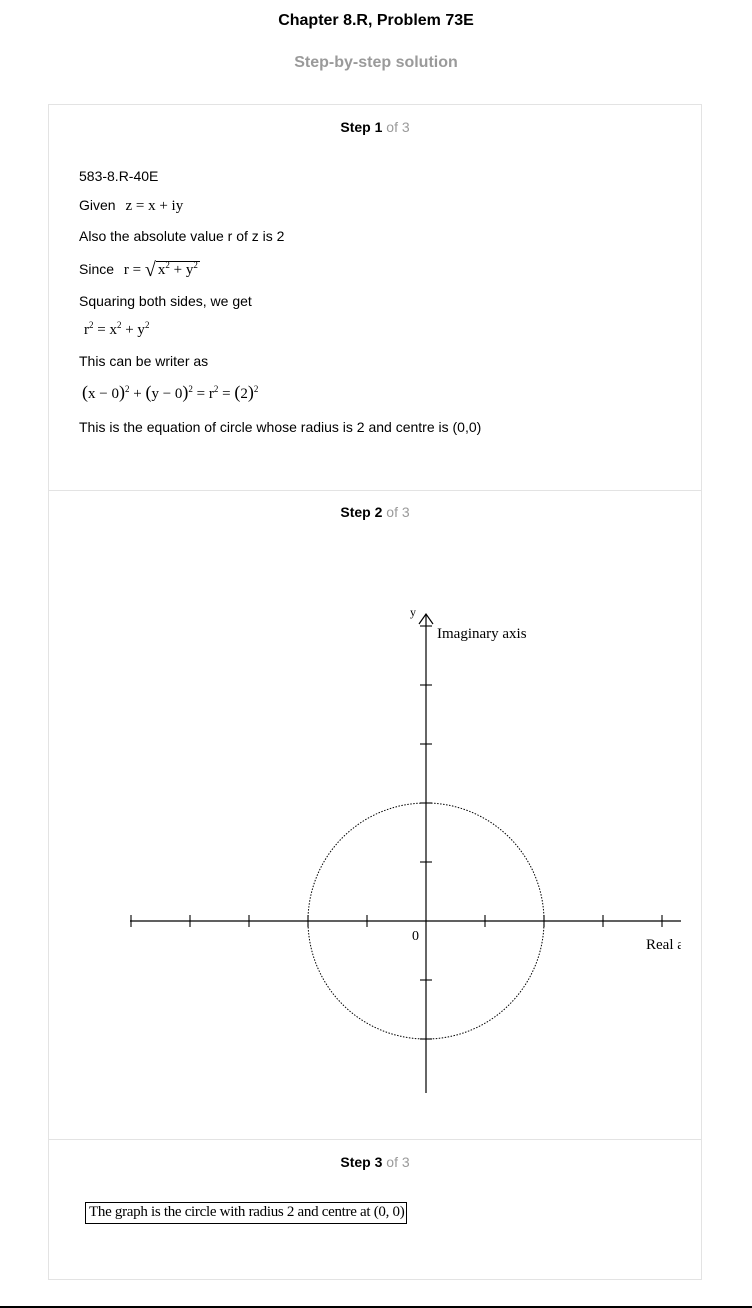  I want to click on y-axis-variable: y, so click(413, 612).